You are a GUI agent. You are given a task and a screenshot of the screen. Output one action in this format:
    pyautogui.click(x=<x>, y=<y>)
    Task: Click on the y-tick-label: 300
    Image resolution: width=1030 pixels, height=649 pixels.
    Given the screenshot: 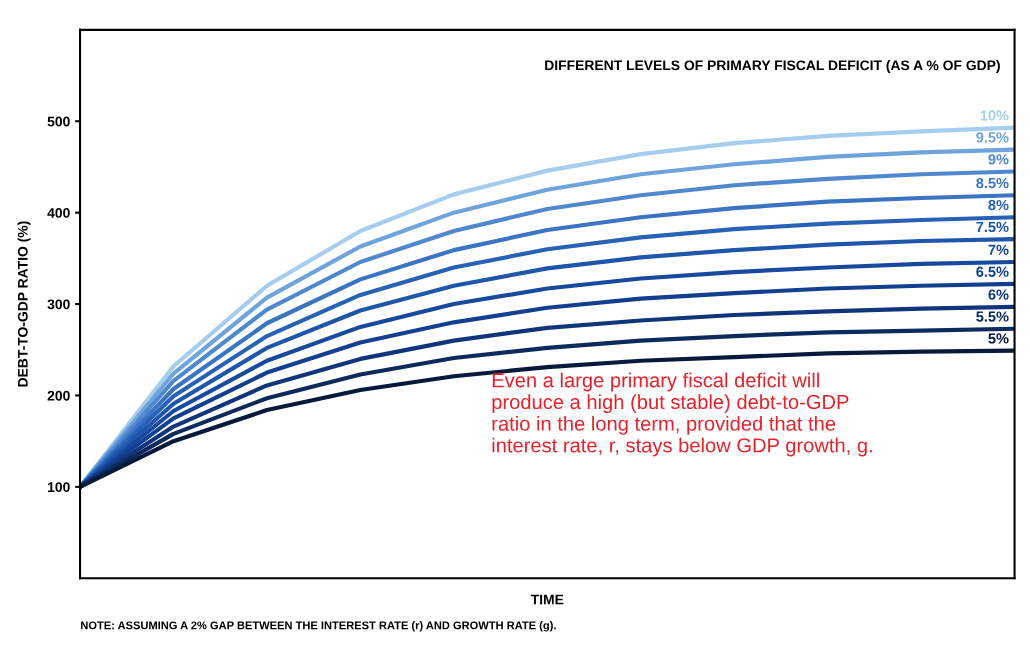 What is the action you would take?
    pyautogui.click(x=58, y=304)
    